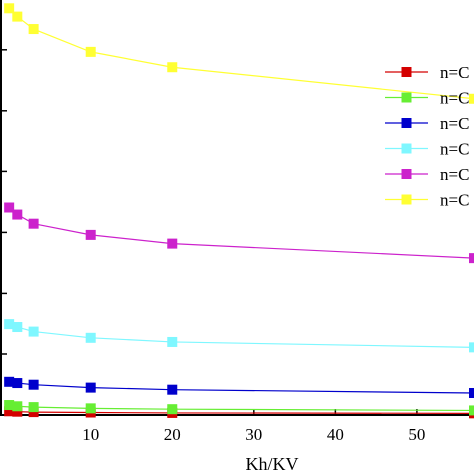  Describe the element at coordinates (4, 232) in the screenshot. I see `y-ticks` at that location.